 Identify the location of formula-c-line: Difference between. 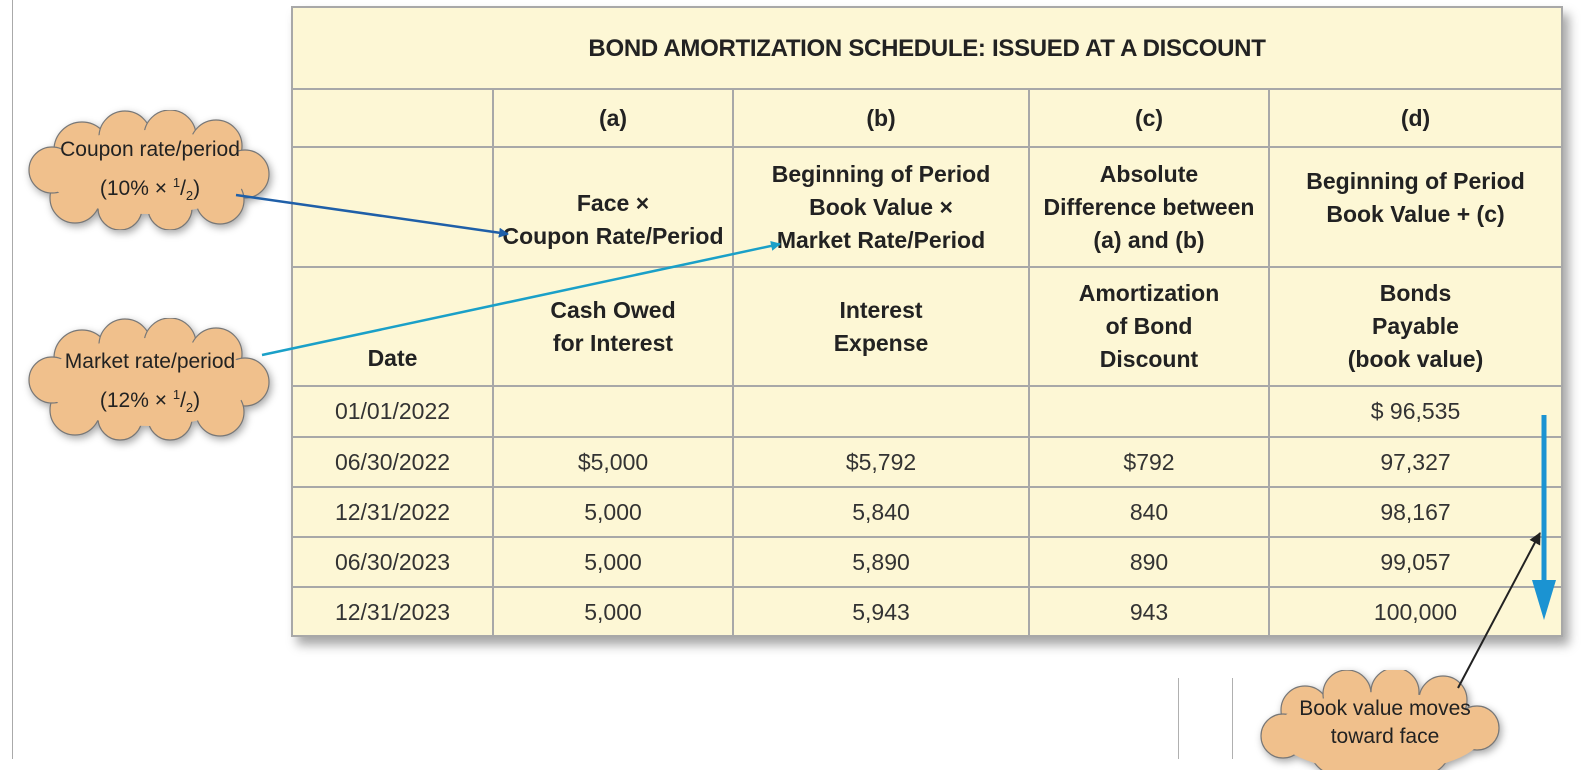
(1149, 206).